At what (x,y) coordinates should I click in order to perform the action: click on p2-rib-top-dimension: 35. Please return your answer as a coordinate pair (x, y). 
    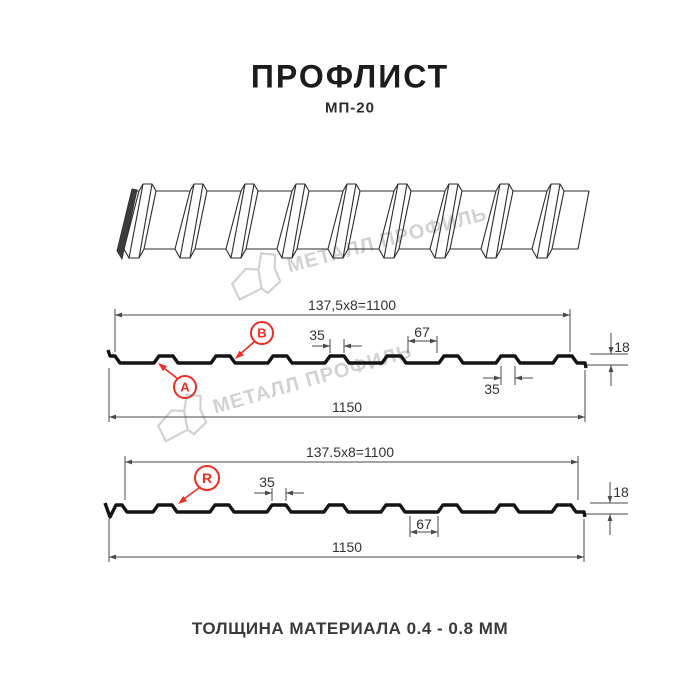
    Looking at the image, I should click on (267, 482).